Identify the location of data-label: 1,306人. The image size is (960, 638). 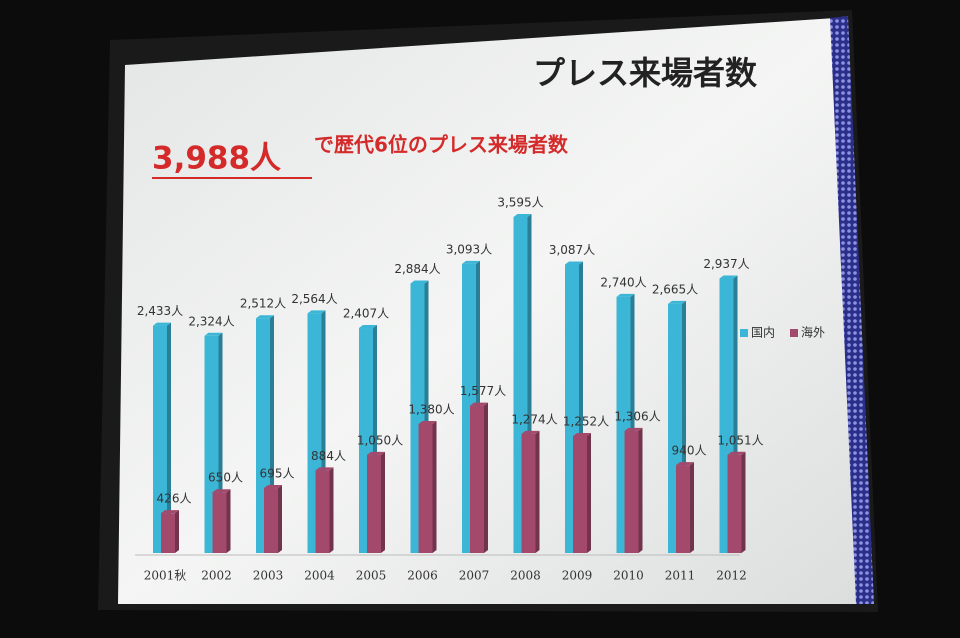
(637, 416).